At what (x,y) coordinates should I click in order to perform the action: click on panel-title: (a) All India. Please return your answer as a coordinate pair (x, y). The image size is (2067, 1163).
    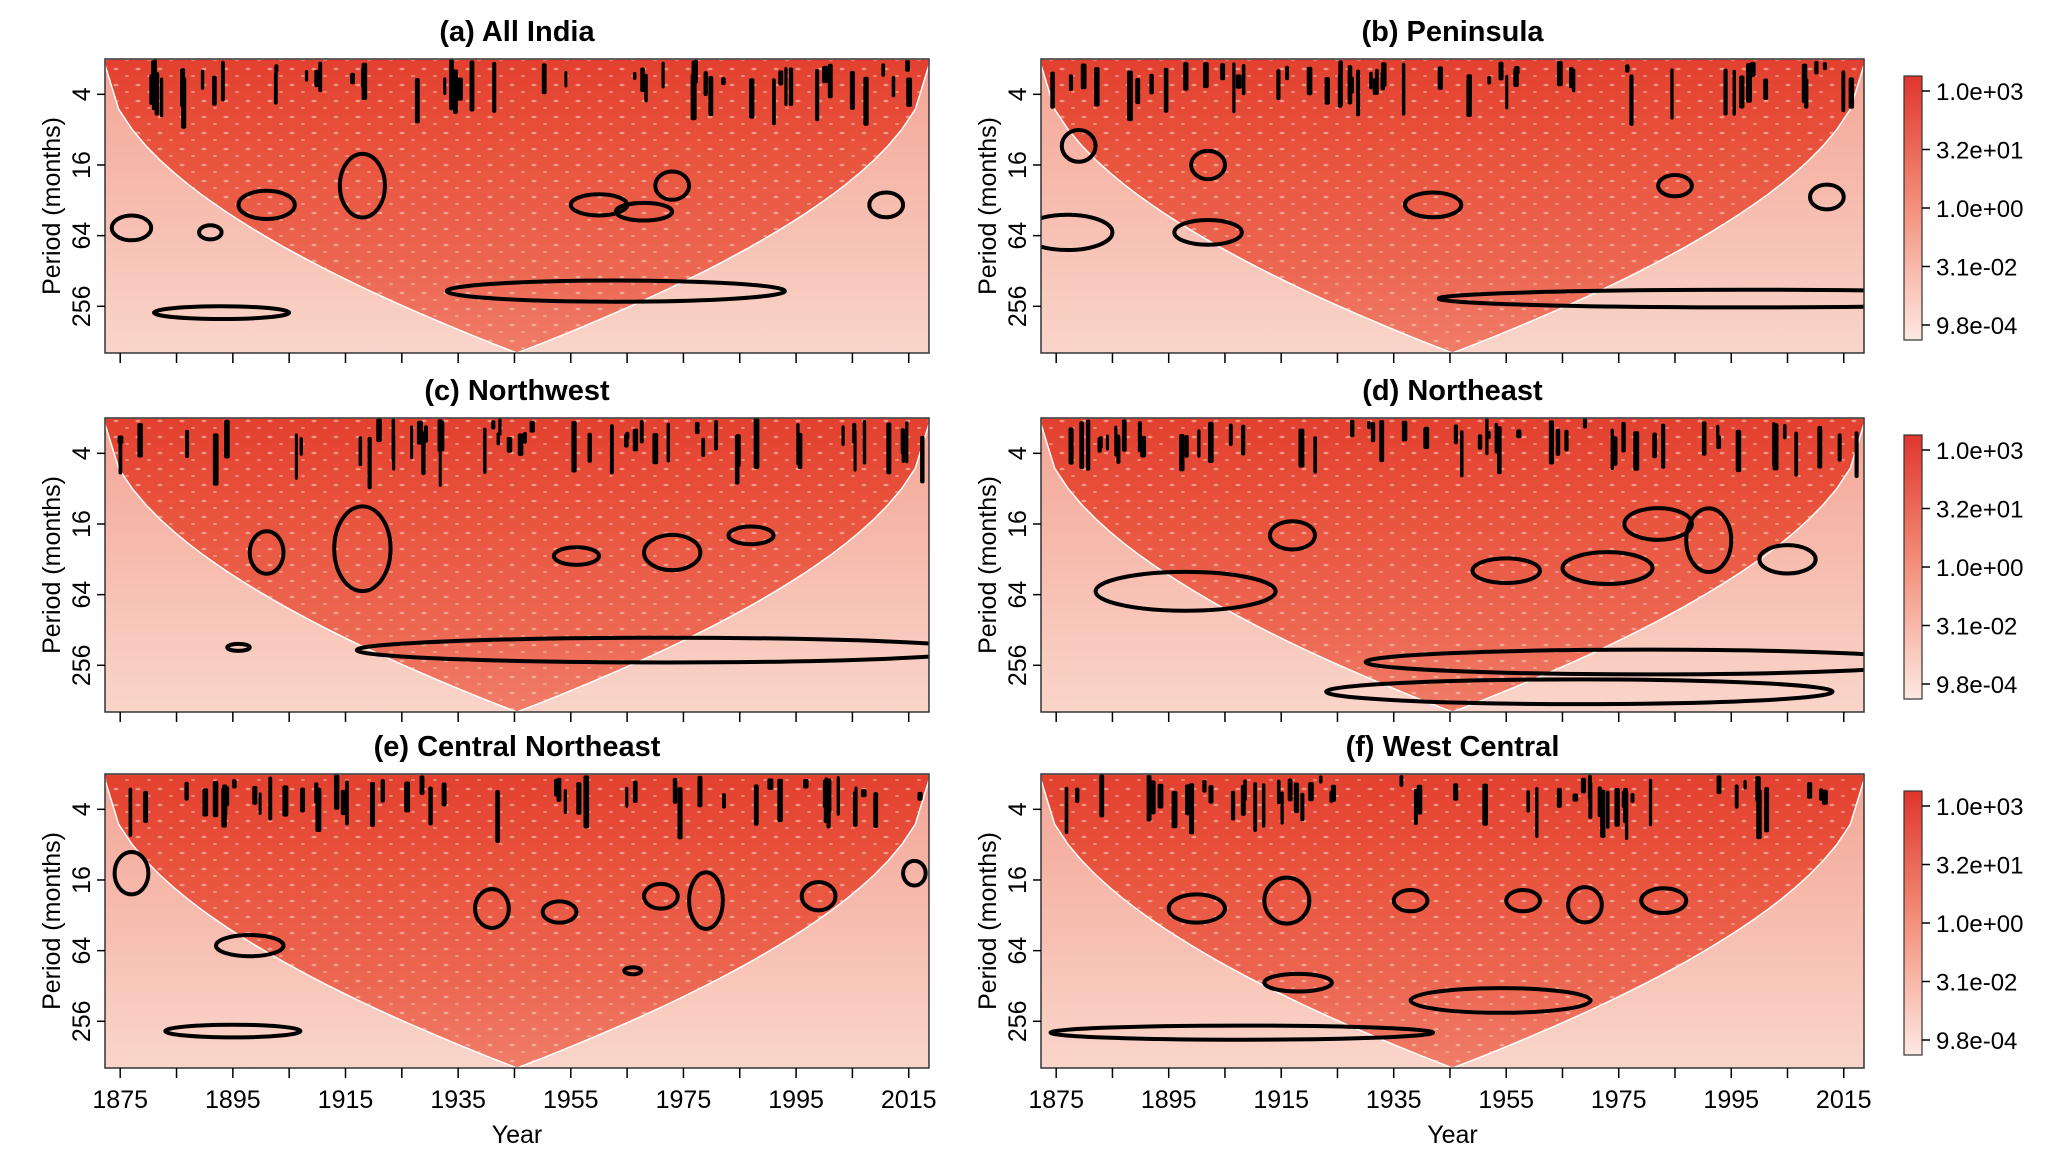
    Looking at the image, I should click on (517, 32).